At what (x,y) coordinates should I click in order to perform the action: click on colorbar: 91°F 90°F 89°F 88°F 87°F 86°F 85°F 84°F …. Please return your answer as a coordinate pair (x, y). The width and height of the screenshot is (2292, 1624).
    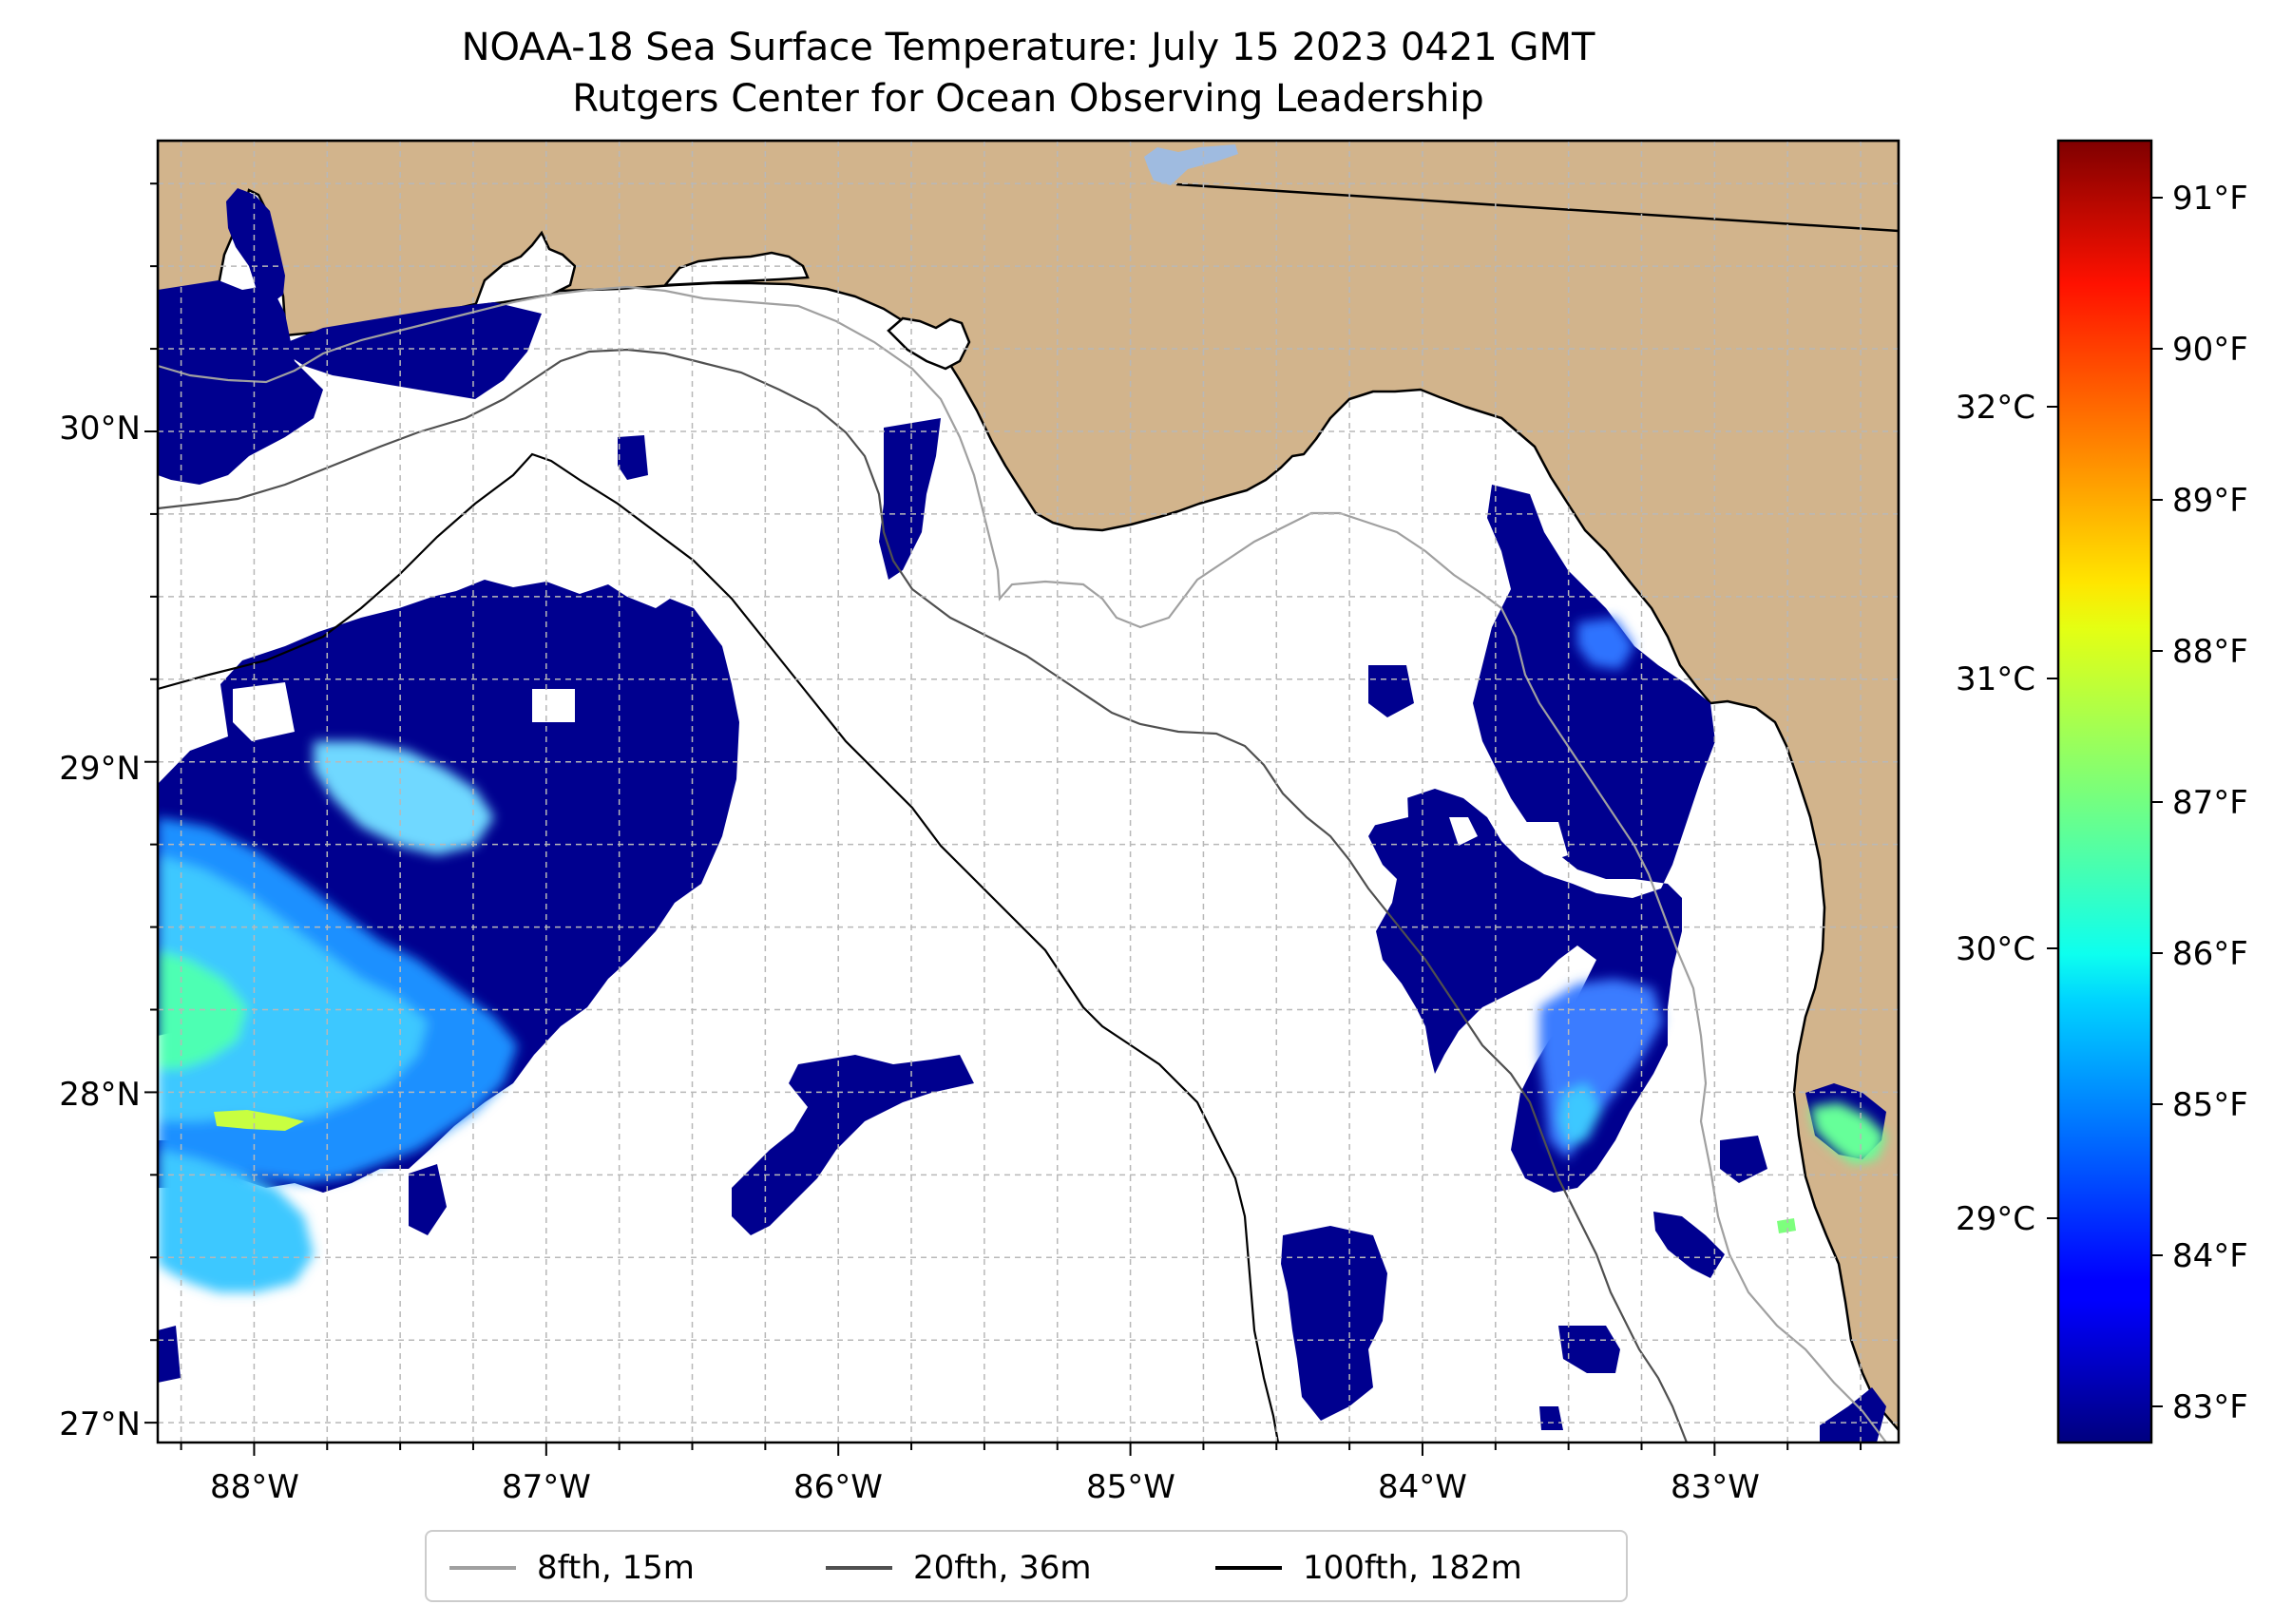
    Looking at the image, I should click on (2102, 791).